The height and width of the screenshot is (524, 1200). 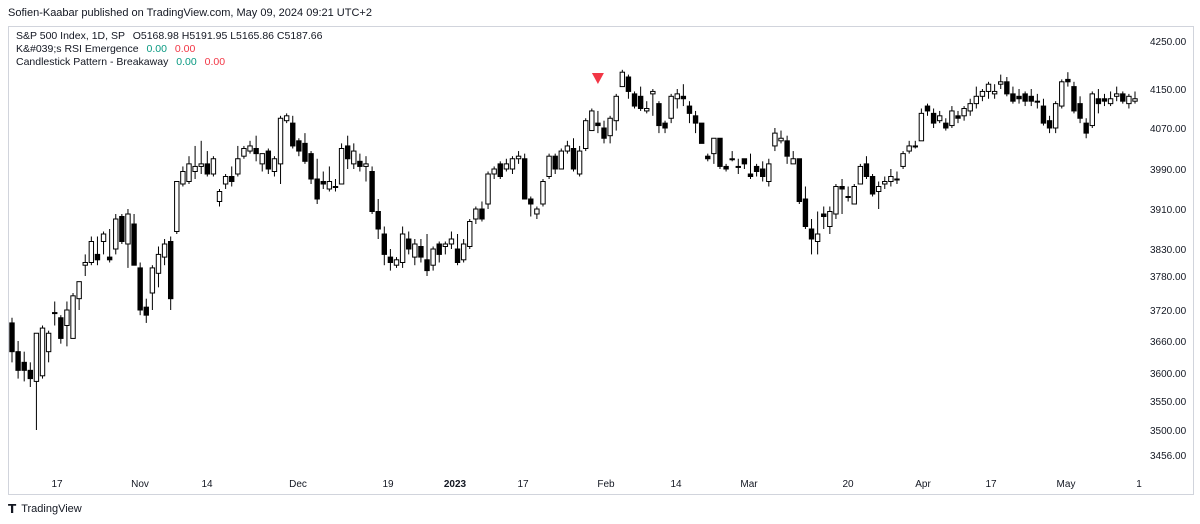 I want to click on tradingview-logo-icon: 𝗧, so click(x=12, y=509).